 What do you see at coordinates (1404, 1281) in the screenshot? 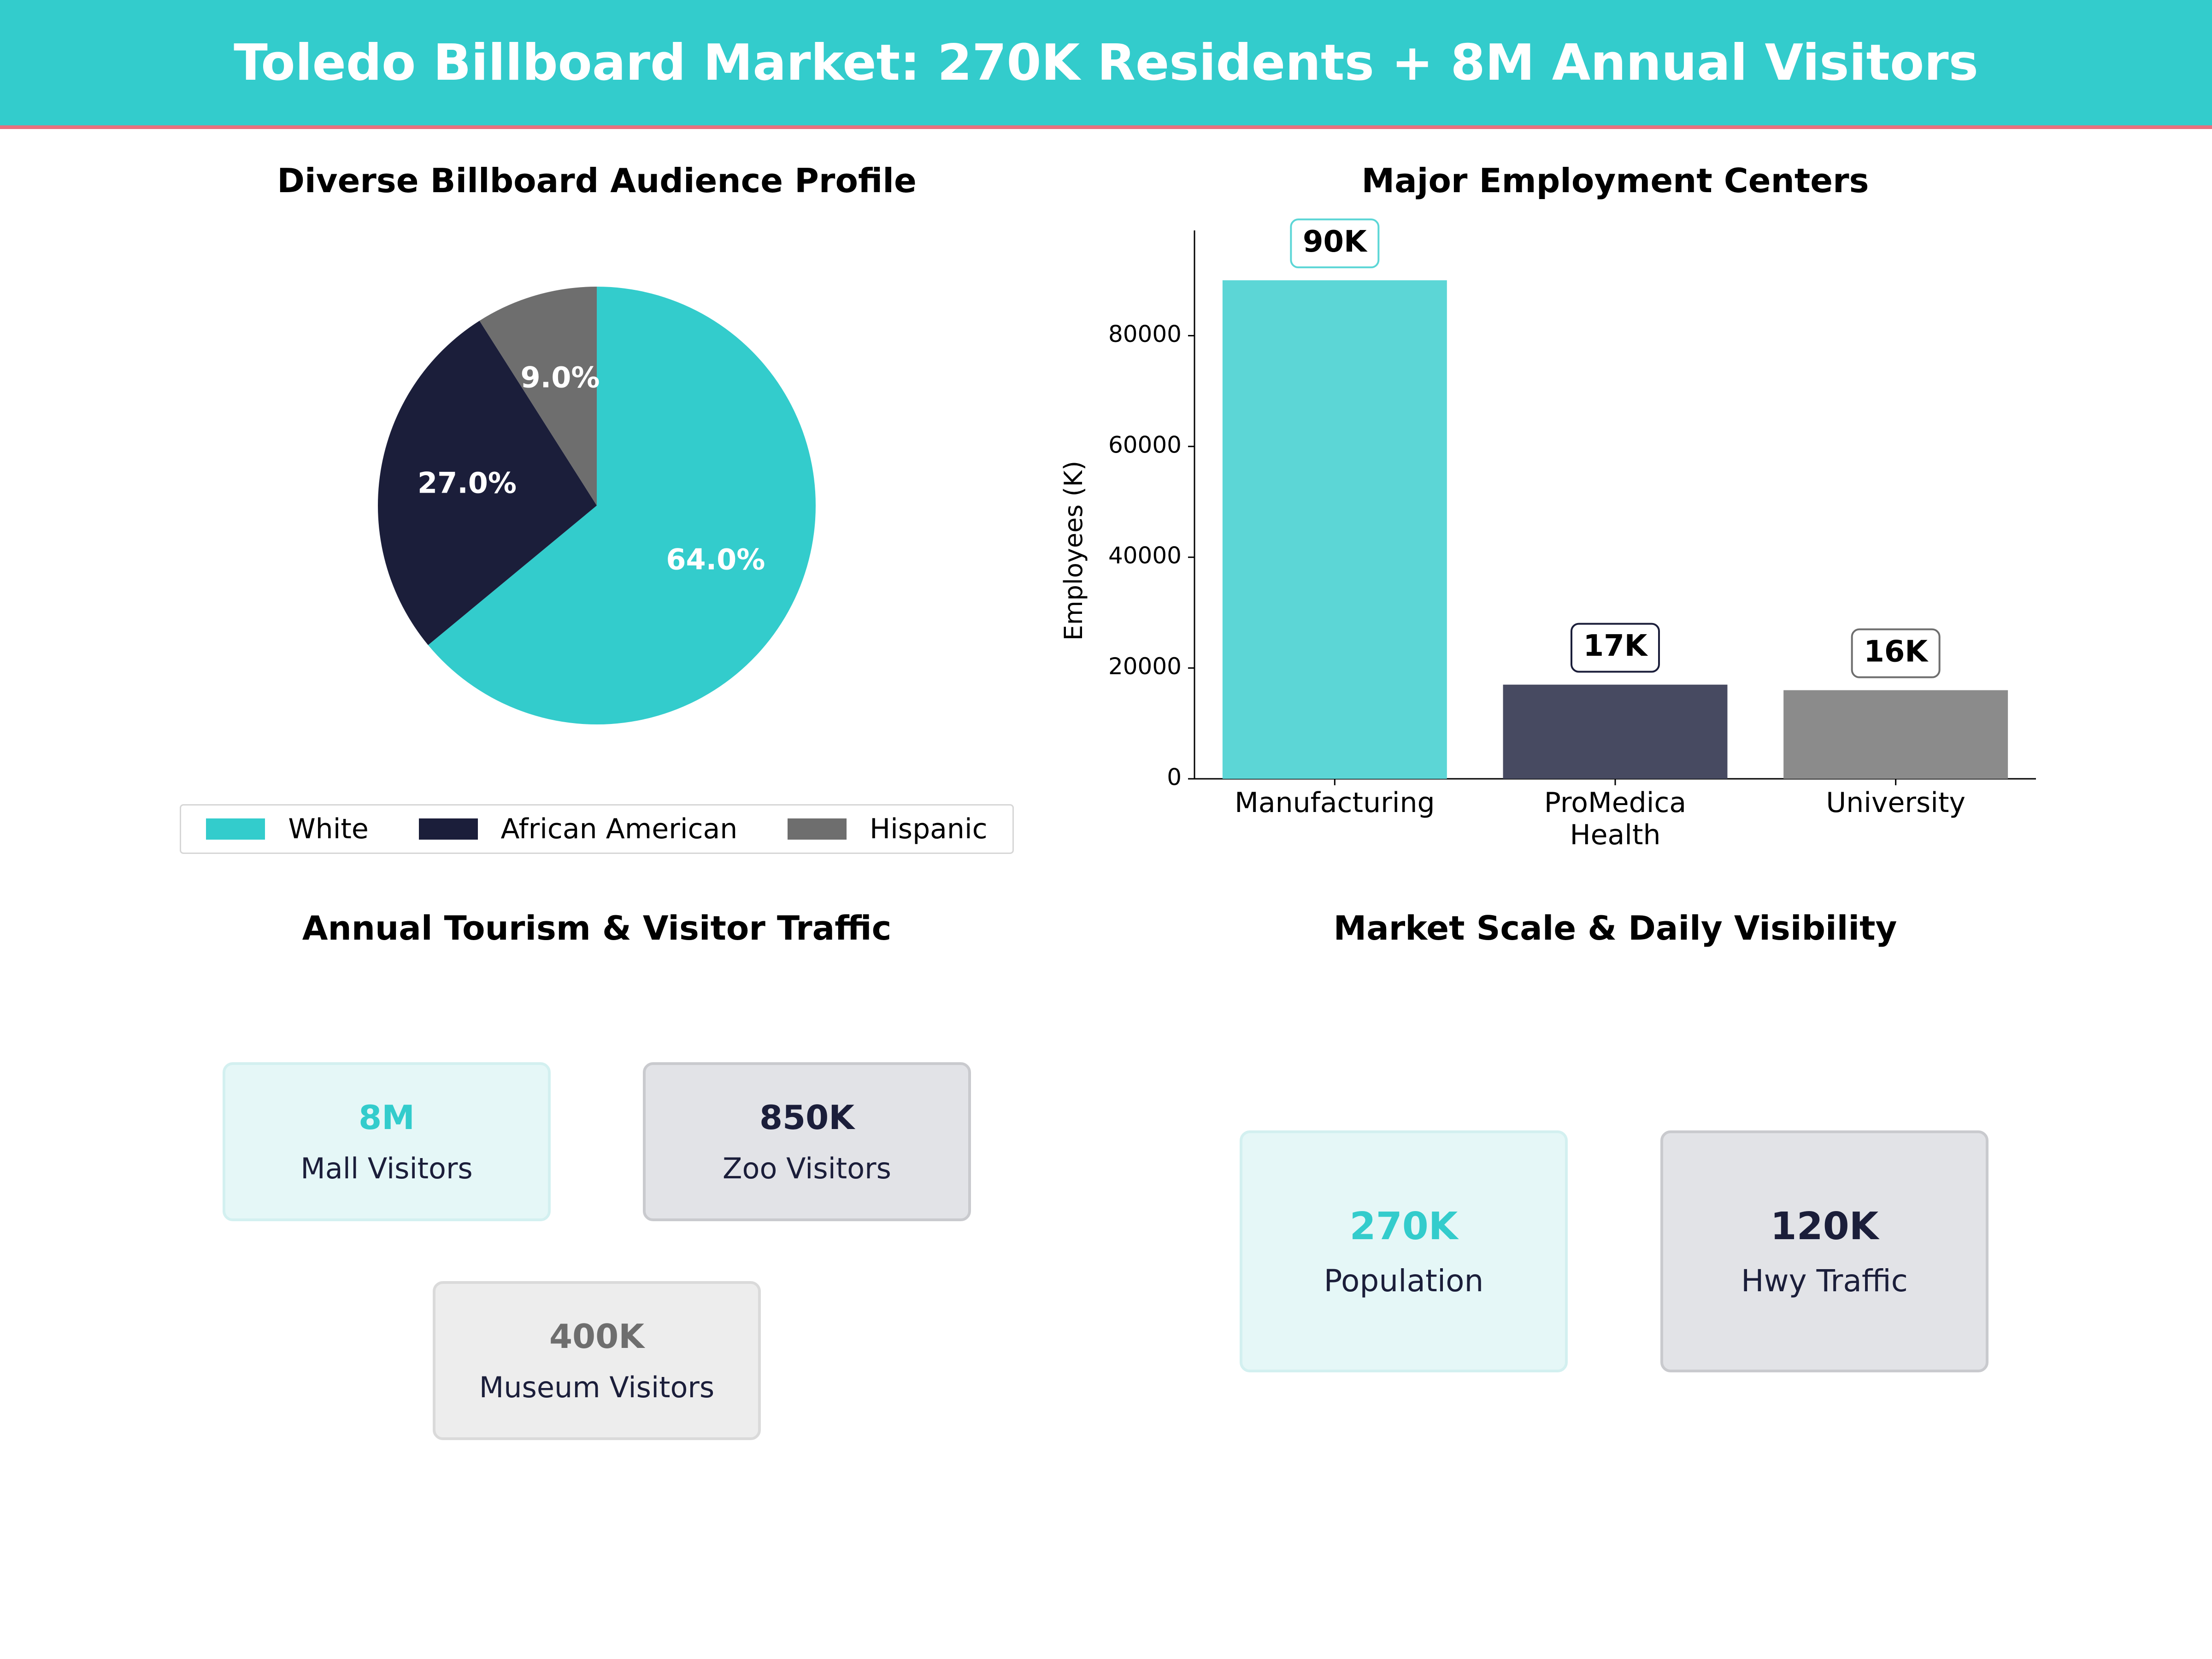
I see `stat-label: Population` at bounding box center [1404, 1281].